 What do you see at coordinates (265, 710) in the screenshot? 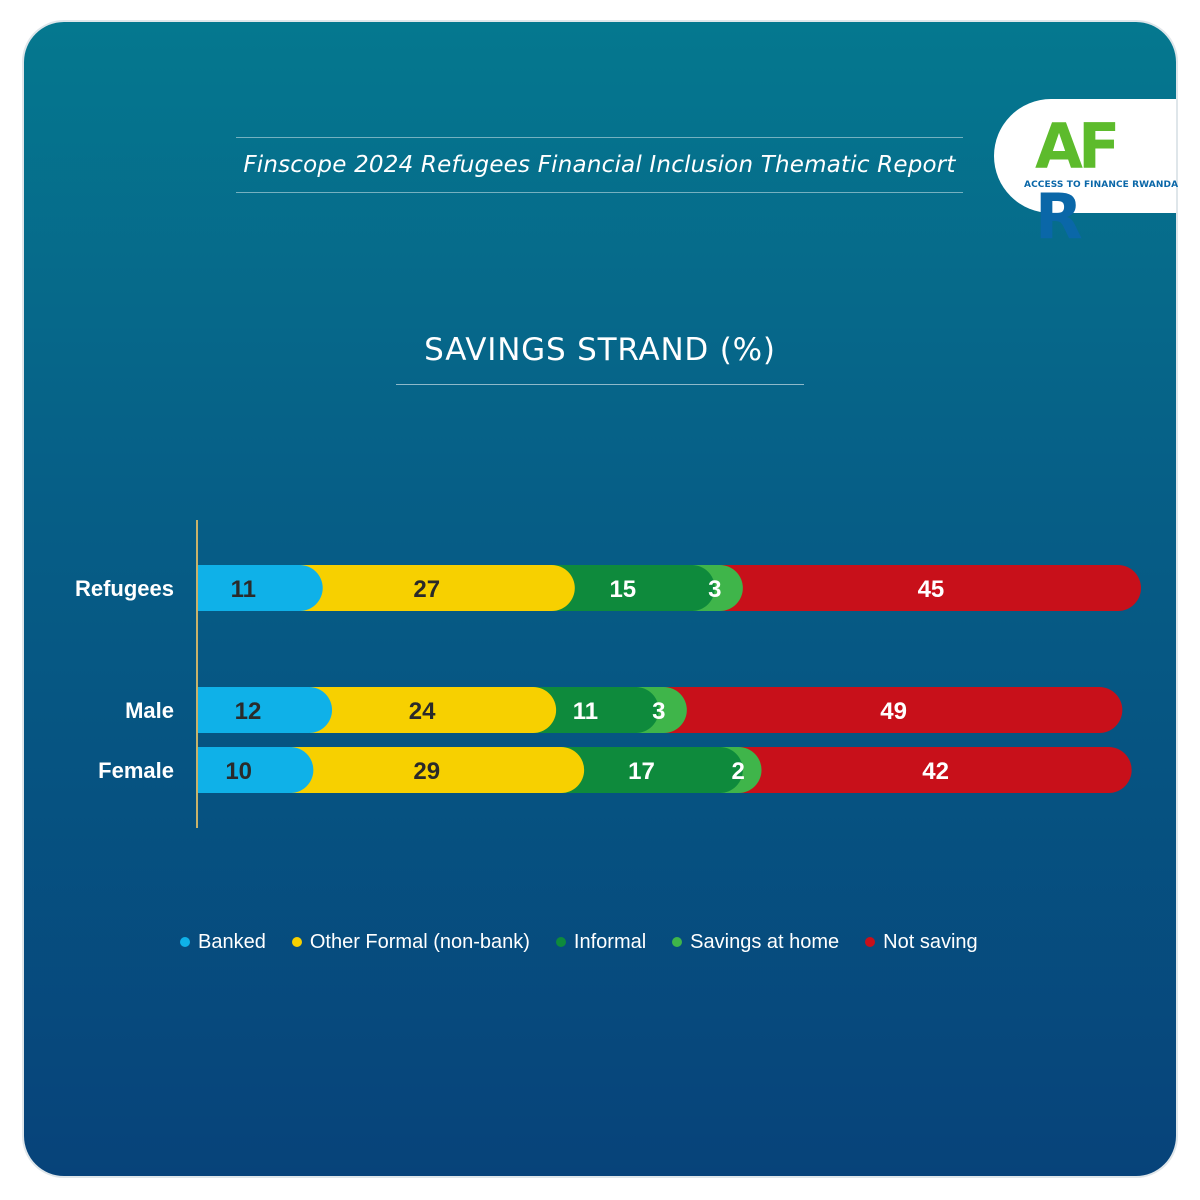
I see `bar-segment-male-banked` at bounding box center [265, 710].